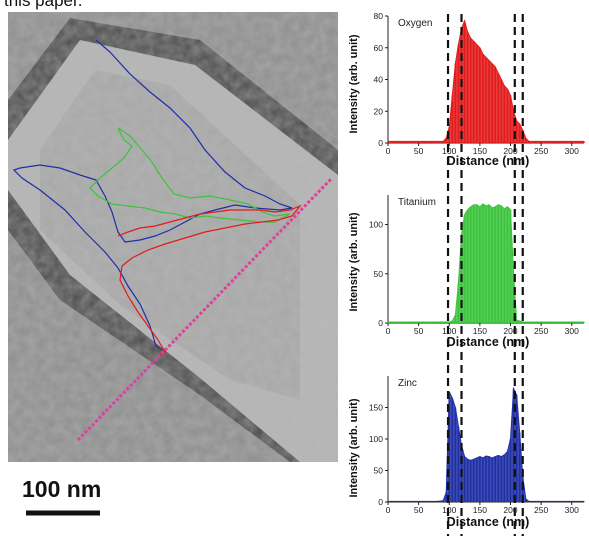 This screenshot has width=589, height=537. Describe the element at coordinates (62, 489) in the screenshot. I see `scale-bar-label: 100 nm` at that location.